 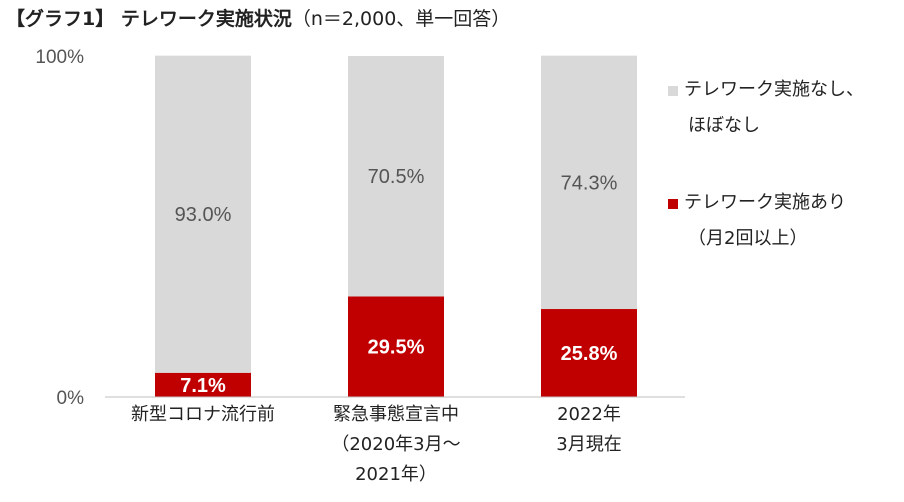 I want to click on data-label-telework-1: 29.5%, so click(x=396, y=348).